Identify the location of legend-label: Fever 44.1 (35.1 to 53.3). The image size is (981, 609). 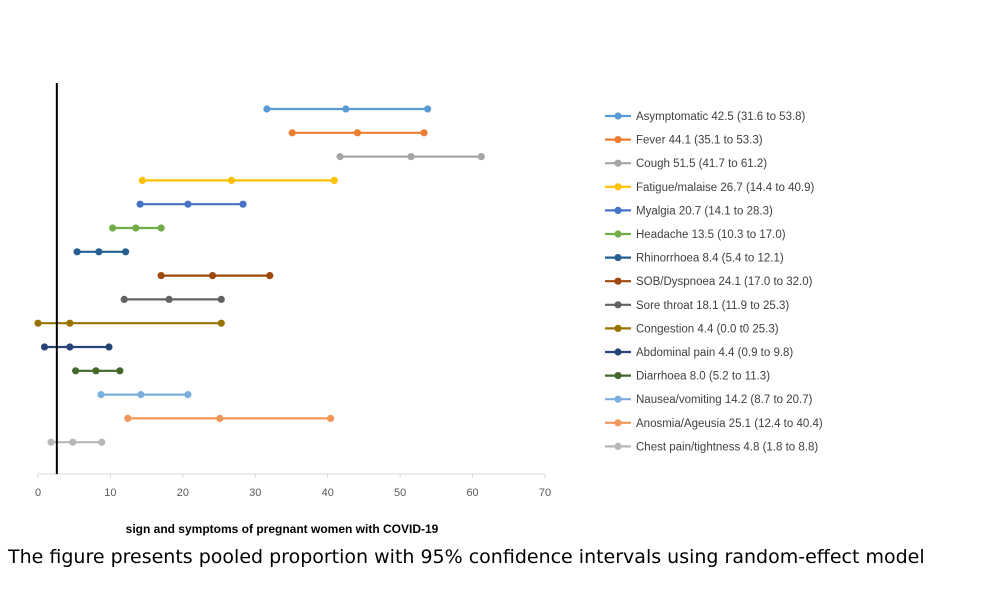
(699, 141).